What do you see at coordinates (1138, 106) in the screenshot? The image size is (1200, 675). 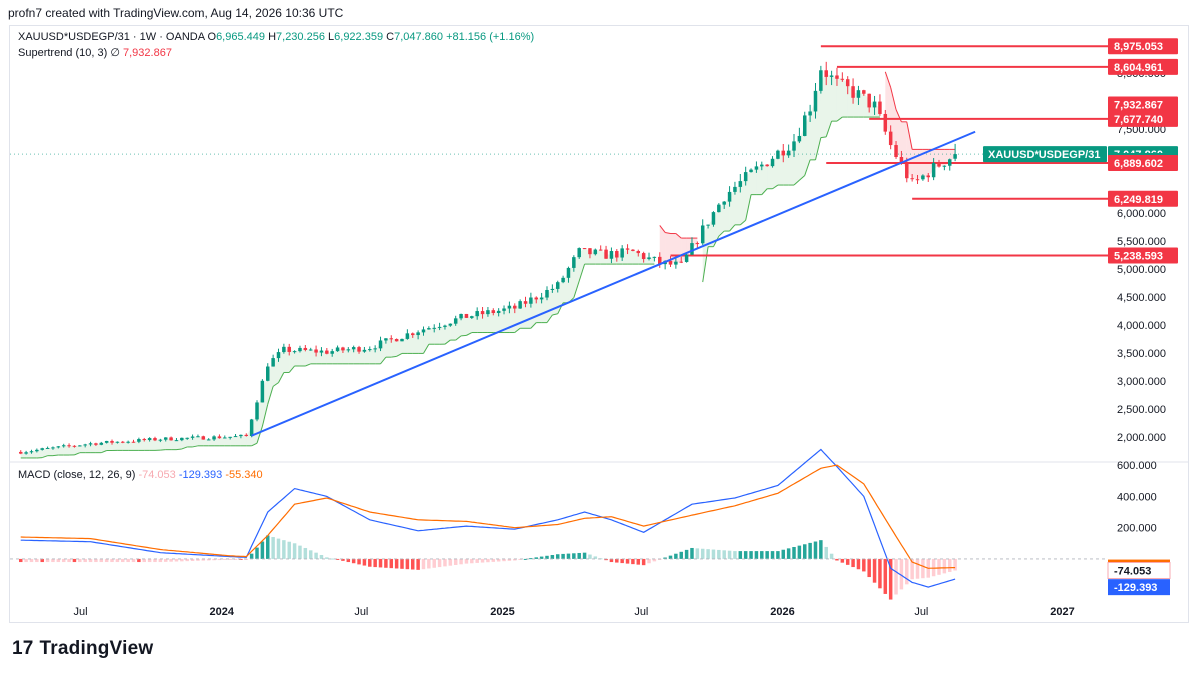 I see `price-tag-label: 7,932.867` at bounding box center [1138, 106].